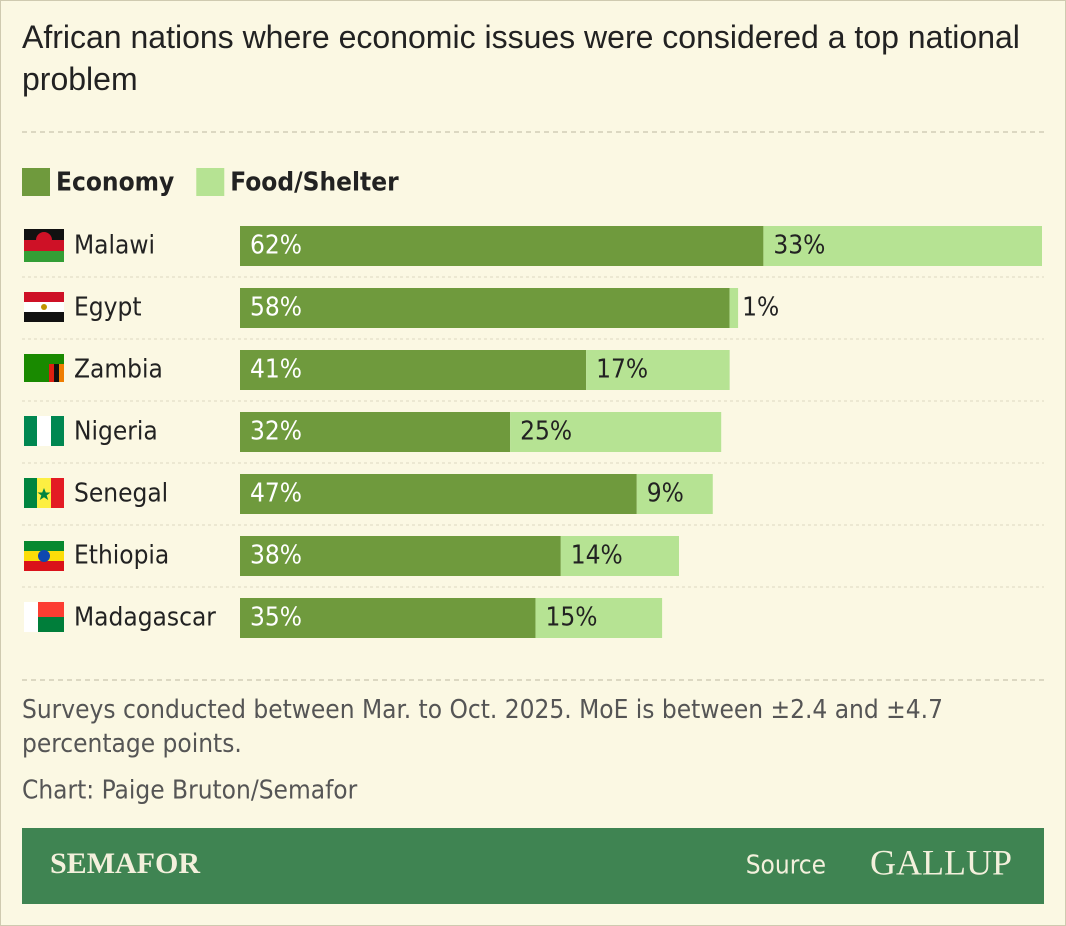 The width and height of the screenshot is (1066, 926). What do you see at coordinates (118, 370) in the screenshot?
I see `category-label: Zambia` at bounding box center [118, 370].